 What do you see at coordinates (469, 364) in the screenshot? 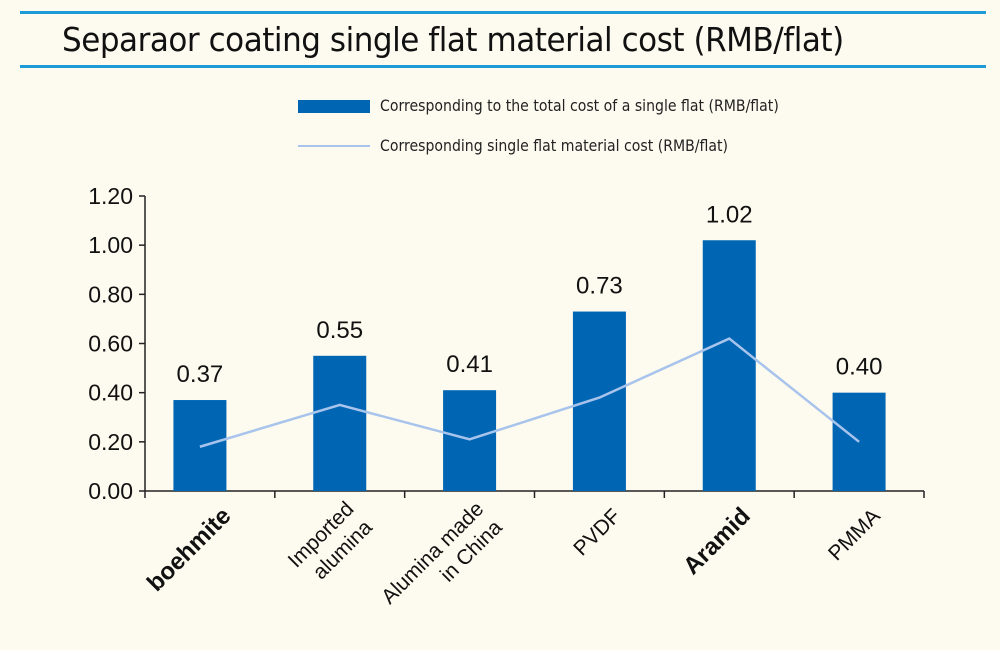
I see `data-label: 0.41` at bounding box center [469, 364].